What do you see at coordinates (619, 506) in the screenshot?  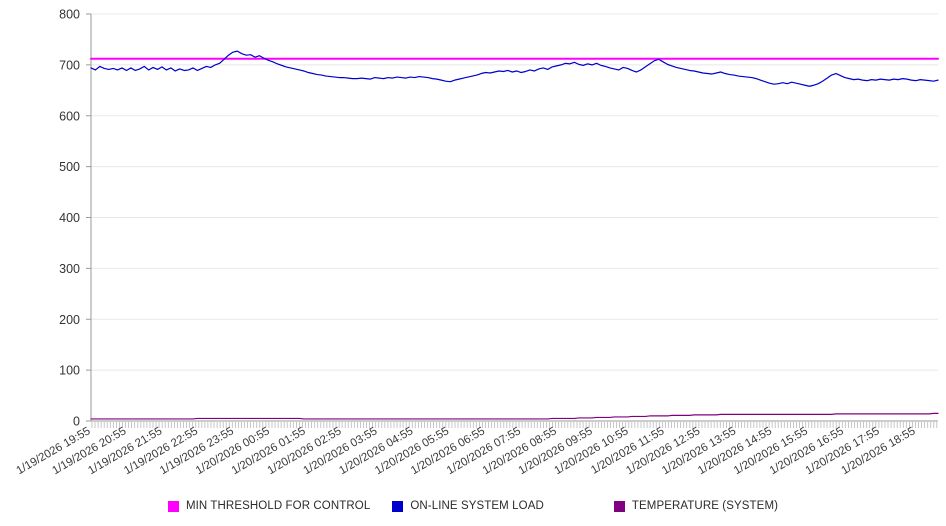 I see `legend-swatch-temperature-icon` at bounding box center [619, 506].